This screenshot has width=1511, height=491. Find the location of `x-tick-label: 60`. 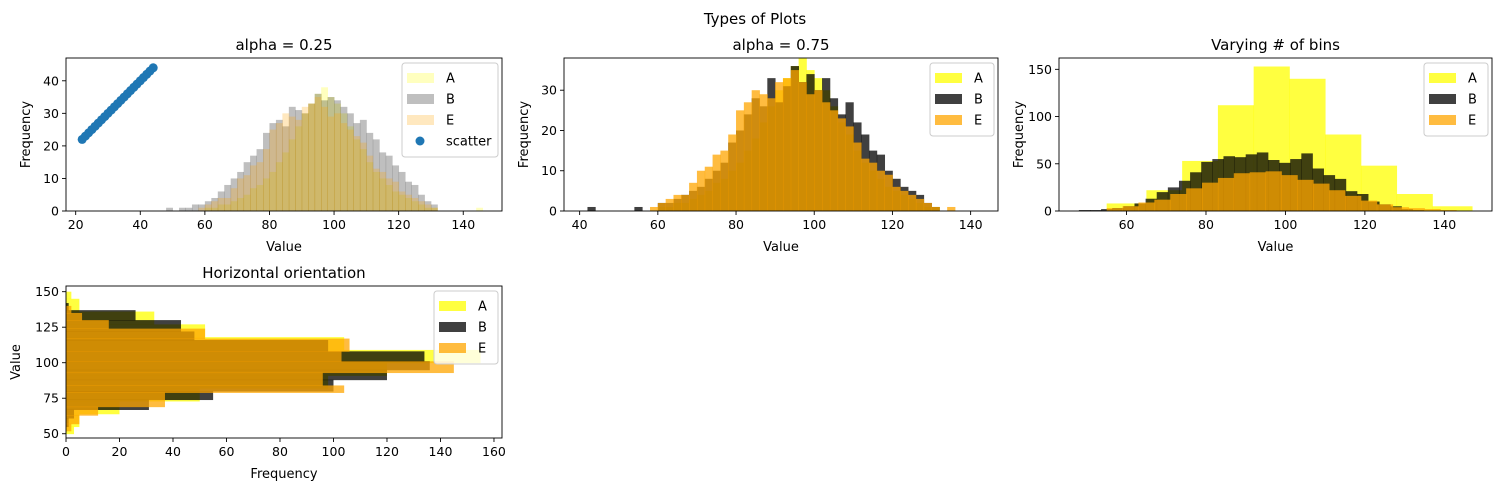

x-tick-label: 60 is located at coordinates (658, 224).